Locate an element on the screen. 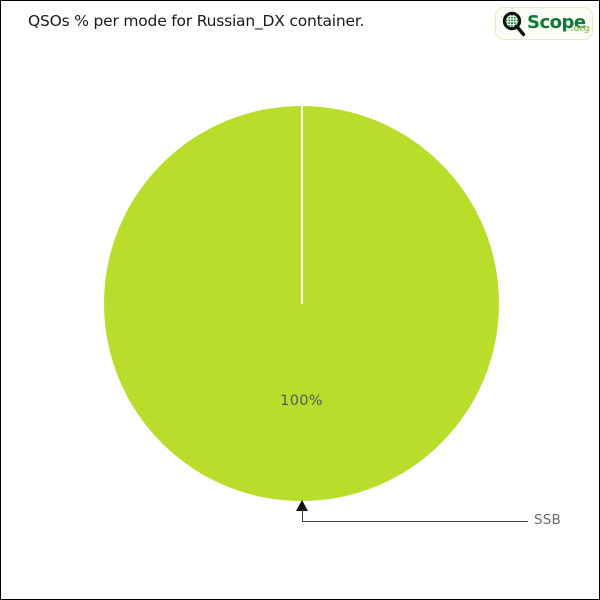 The image size is (600, 600). callout-leader-line is located at coordinates (415, 521).